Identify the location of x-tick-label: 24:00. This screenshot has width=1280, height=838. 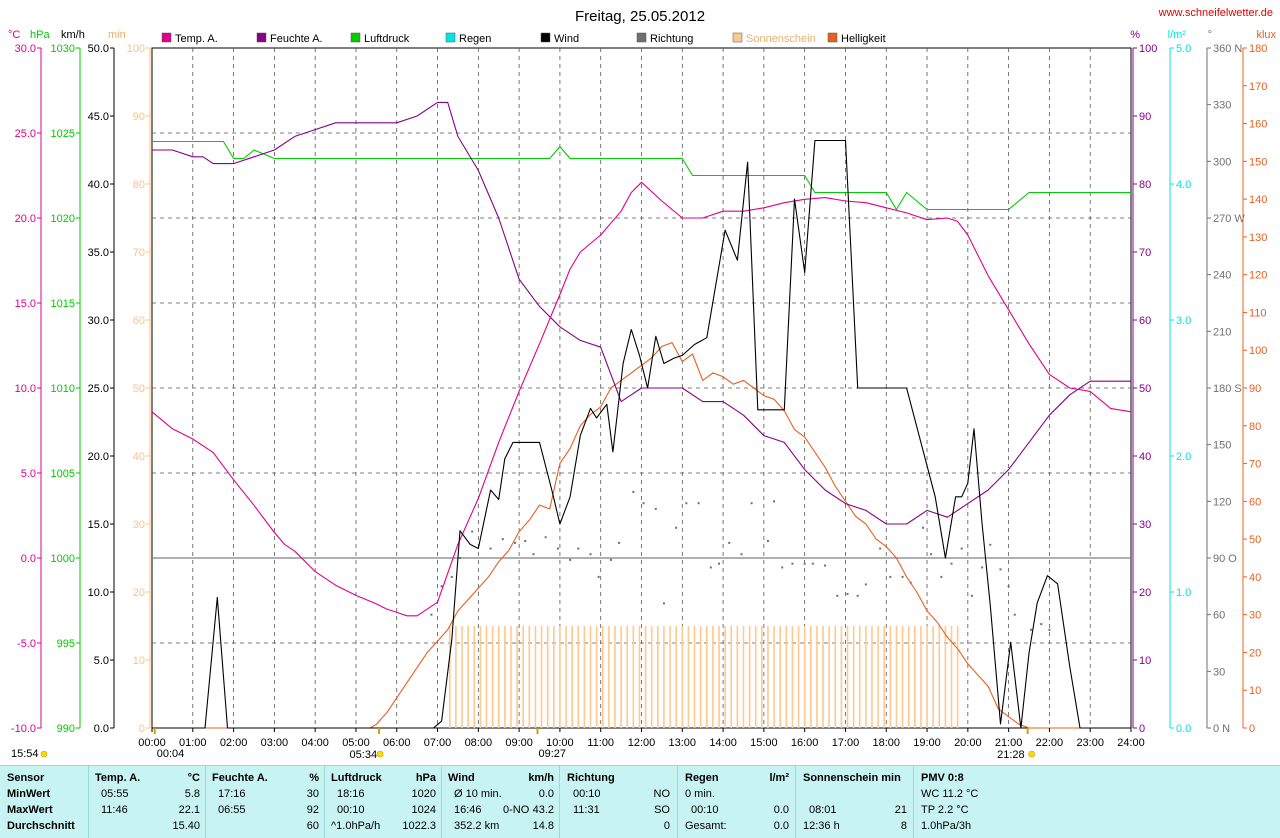
(1131, 743).